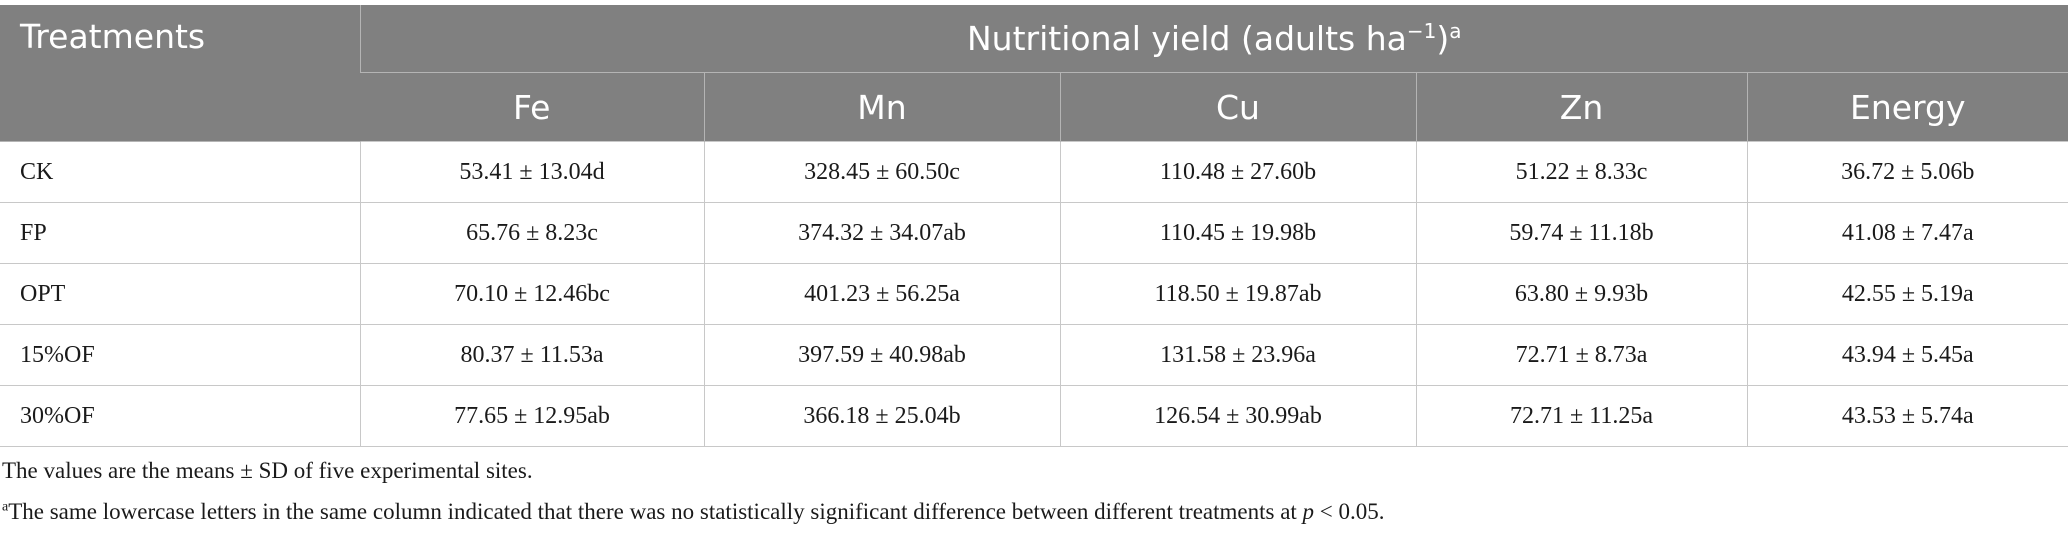  Describe the element at coordinates (882, 172) in the screenshot. I see `table-cell: 328.45 ± 60.50c` at that location.